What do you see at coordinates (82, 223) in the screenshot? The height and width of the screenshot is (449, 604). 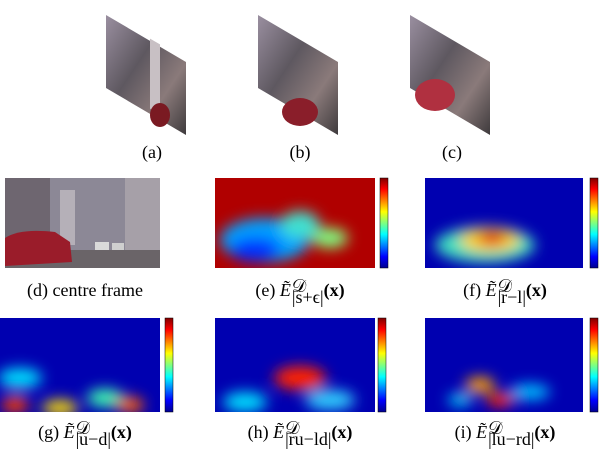 I see `frame-d` at bounding box center [82, 223].